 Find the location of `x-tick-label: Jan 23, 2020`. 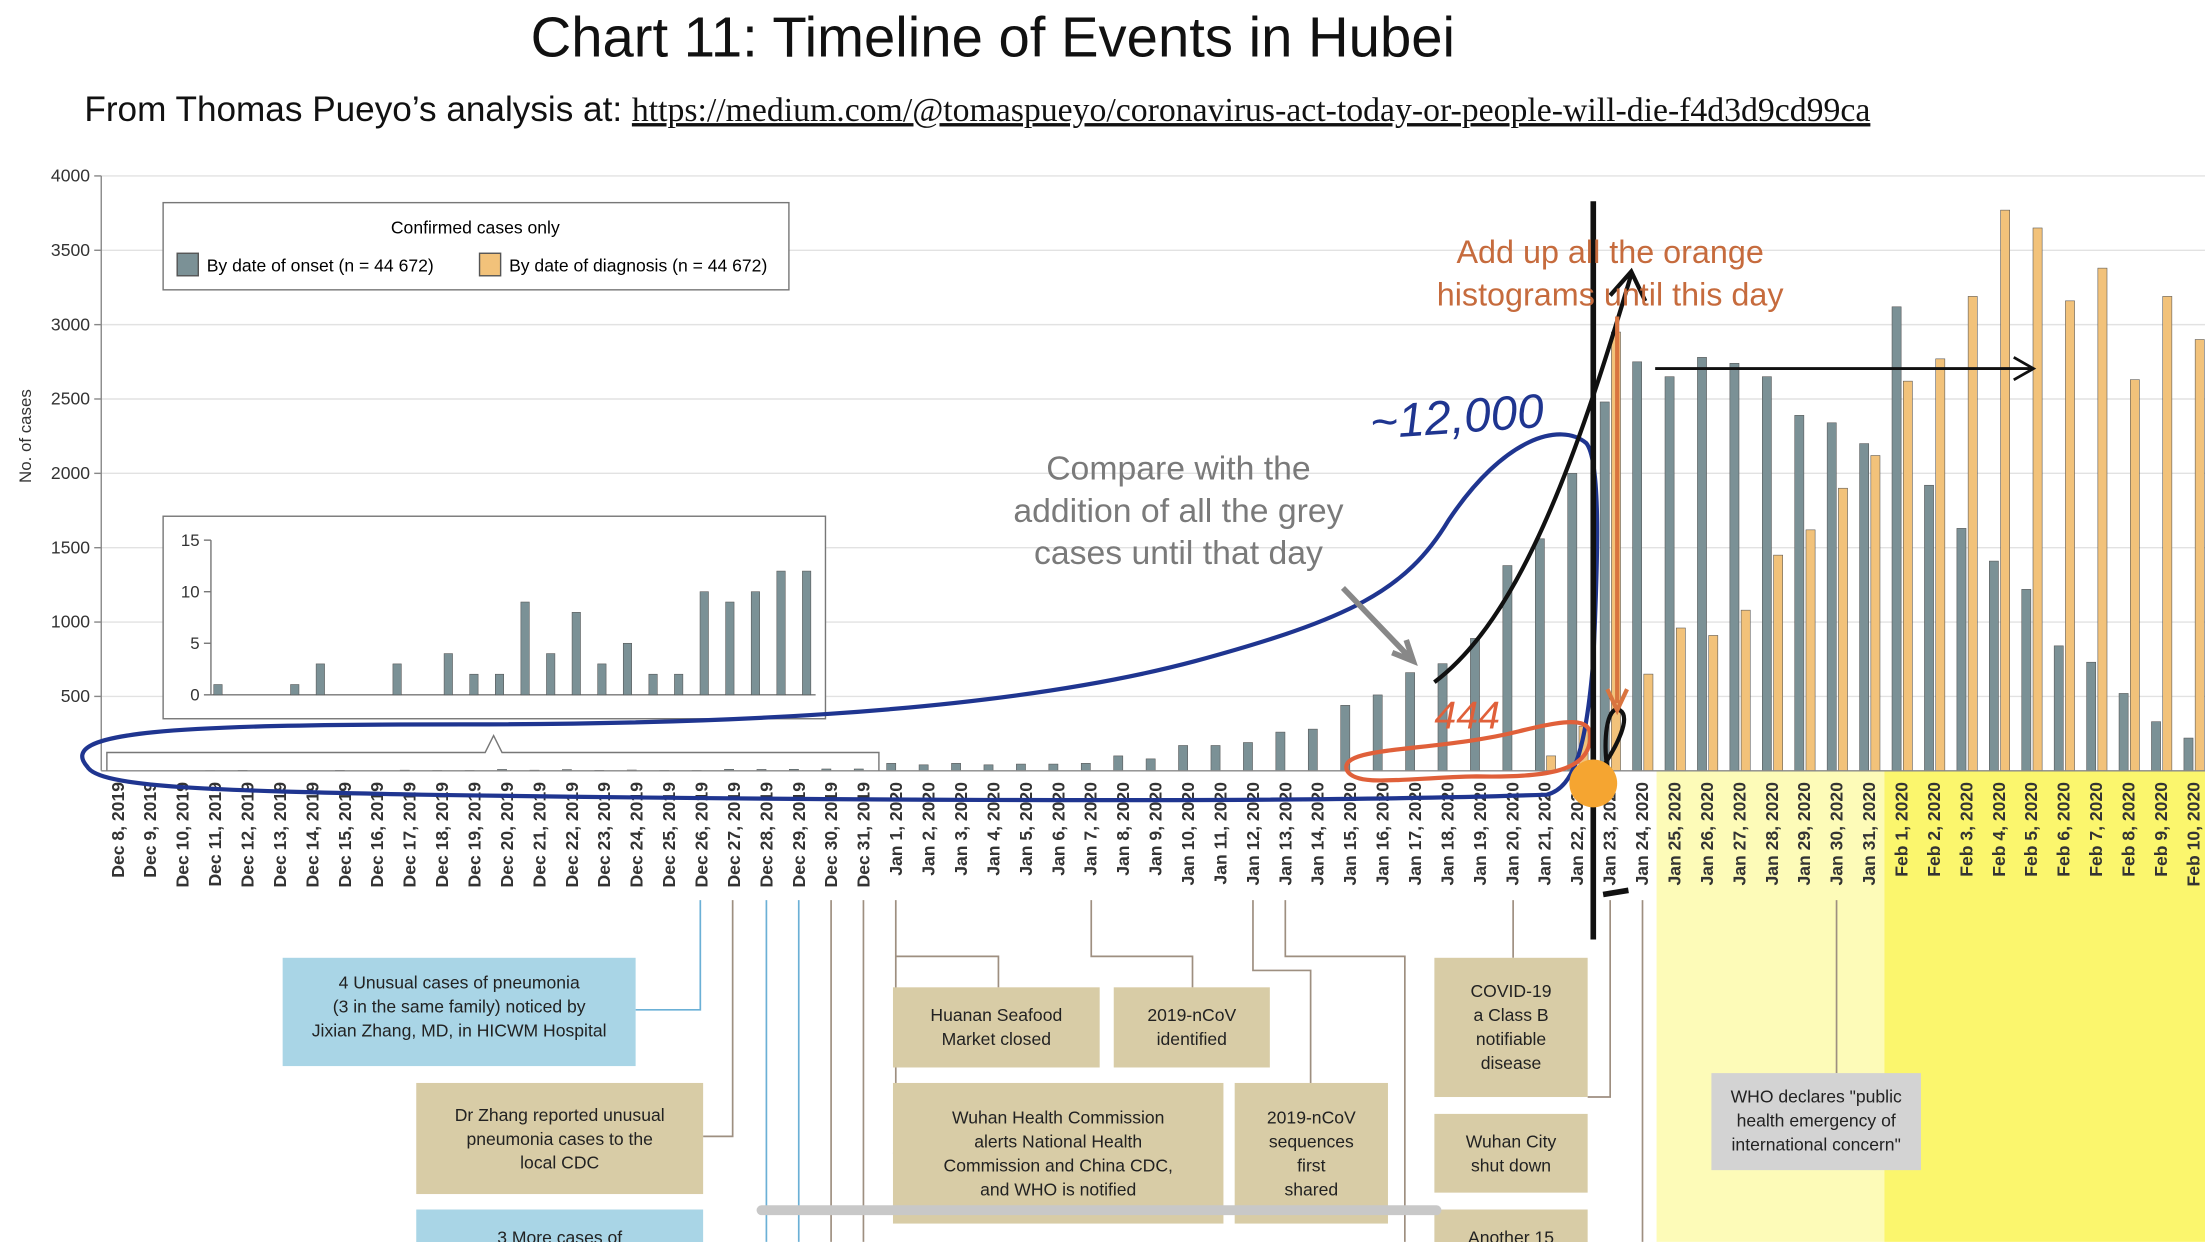

x-tick-label: Jan 23, 2020 is located at coordinates (1610, 834).